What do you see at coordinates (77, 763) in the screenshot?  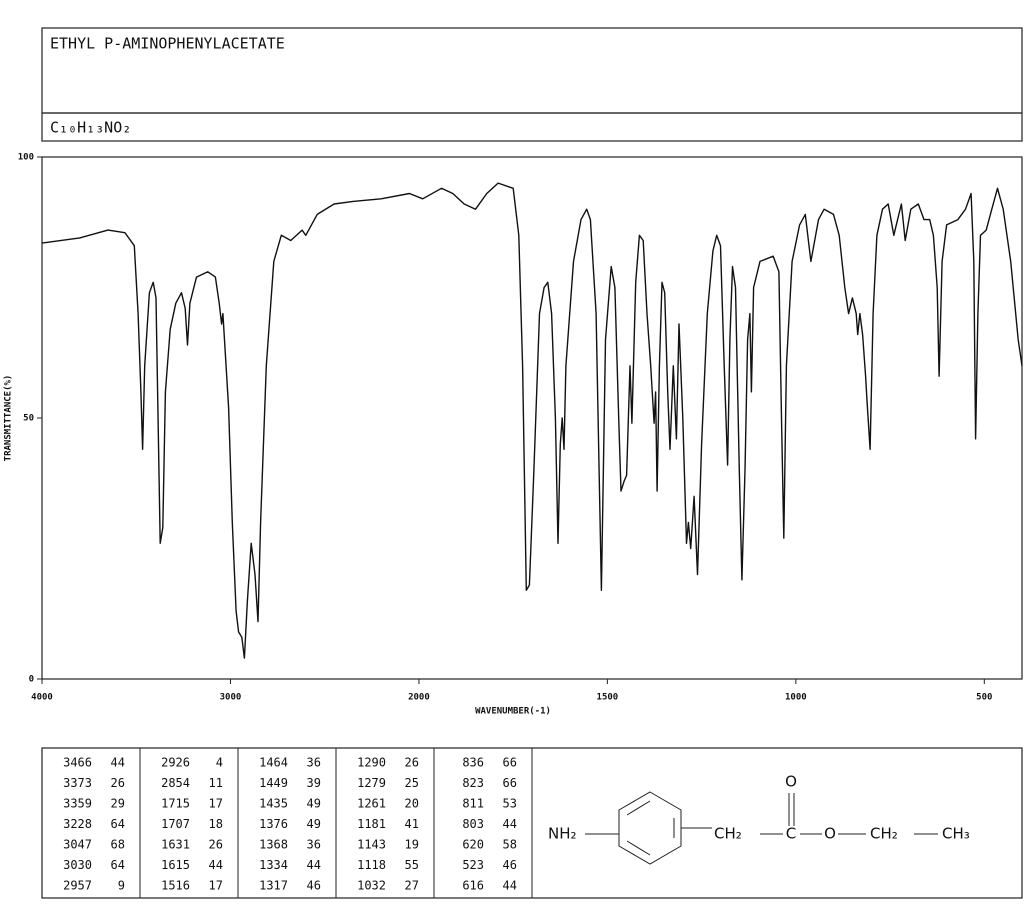 I see `peak-wavenumber: 3466` at bounding box center [77, 763].